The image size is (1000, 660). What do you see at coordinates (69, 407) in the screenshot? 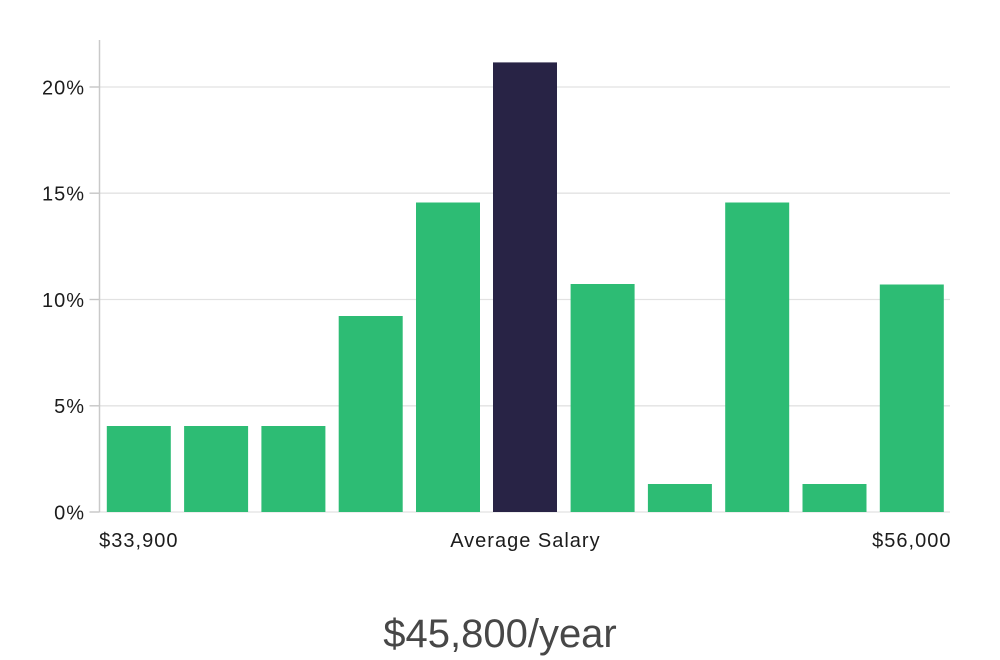
I see `svg-text: 5%` at bounding box center [69, 407].